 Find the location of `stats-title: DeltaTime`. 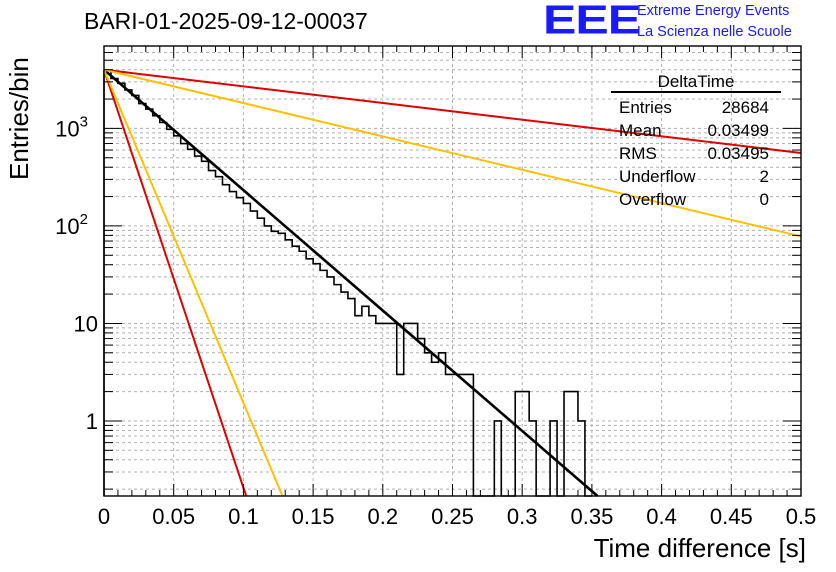

stats-title: DeltaTime is located at coordinates (696, 82).